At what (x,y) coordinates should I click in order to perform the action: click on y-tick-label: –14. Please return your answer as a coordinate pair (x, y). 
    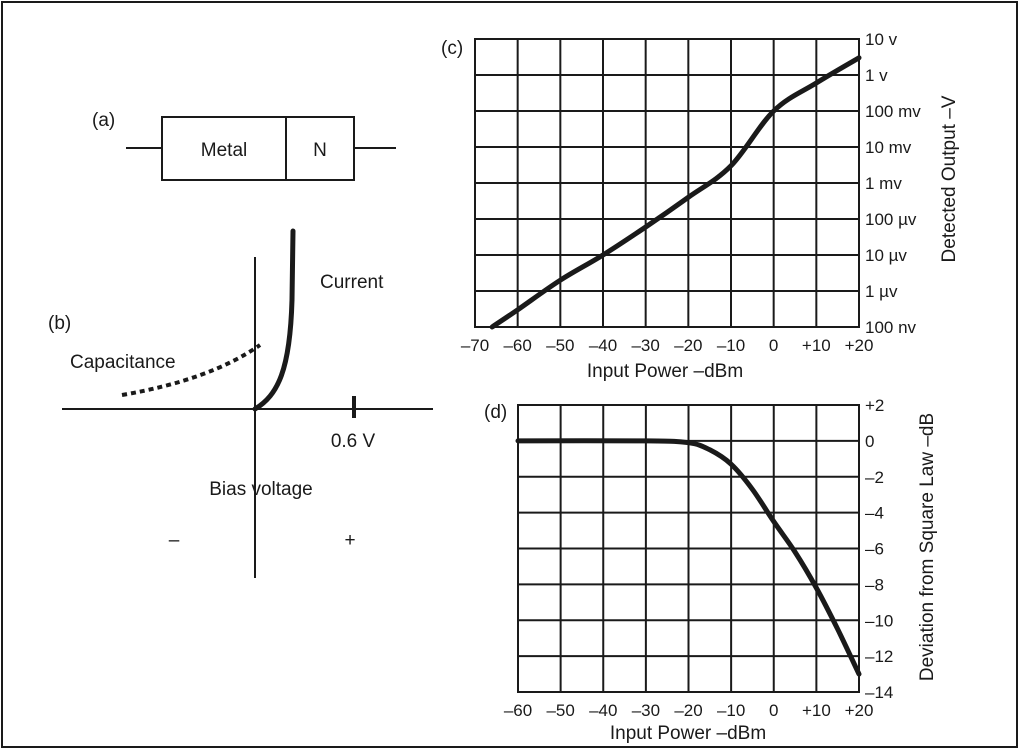
    Looking at the image, I should click on (879, 692).